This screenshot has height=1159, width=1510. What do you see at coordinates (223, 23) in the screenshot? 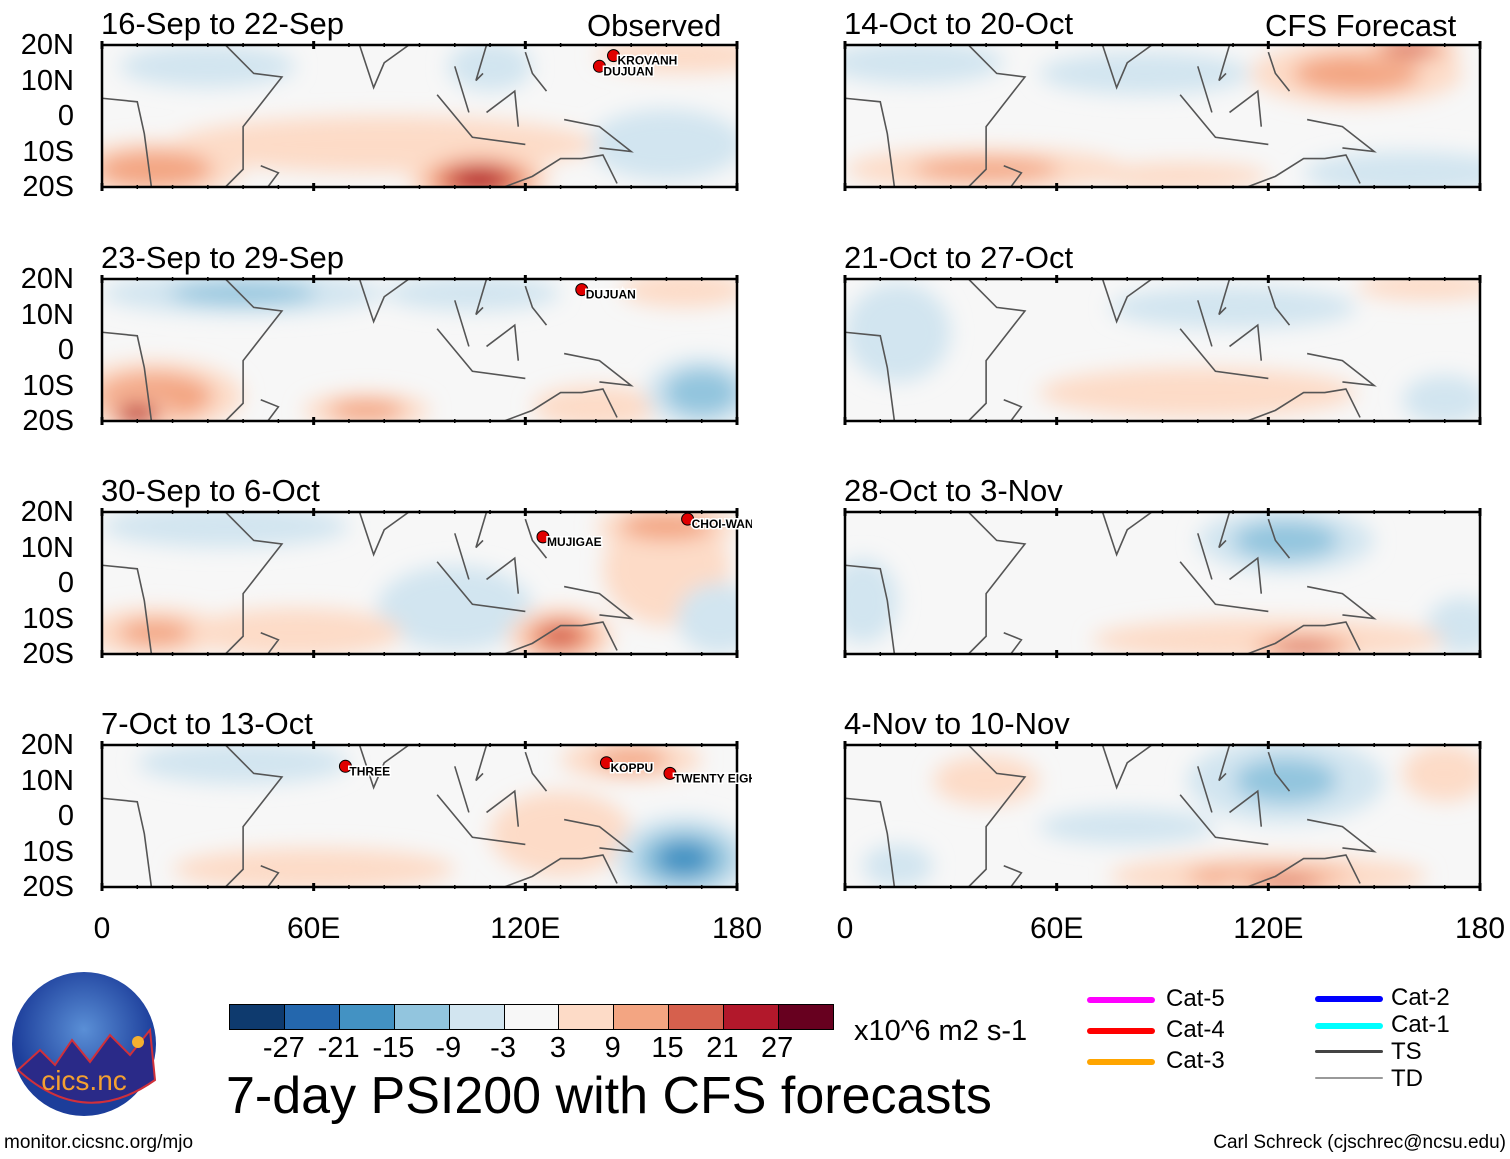
I see `panel-title: 16-Sep to 22-Sep` at bounding box center [223, 23].